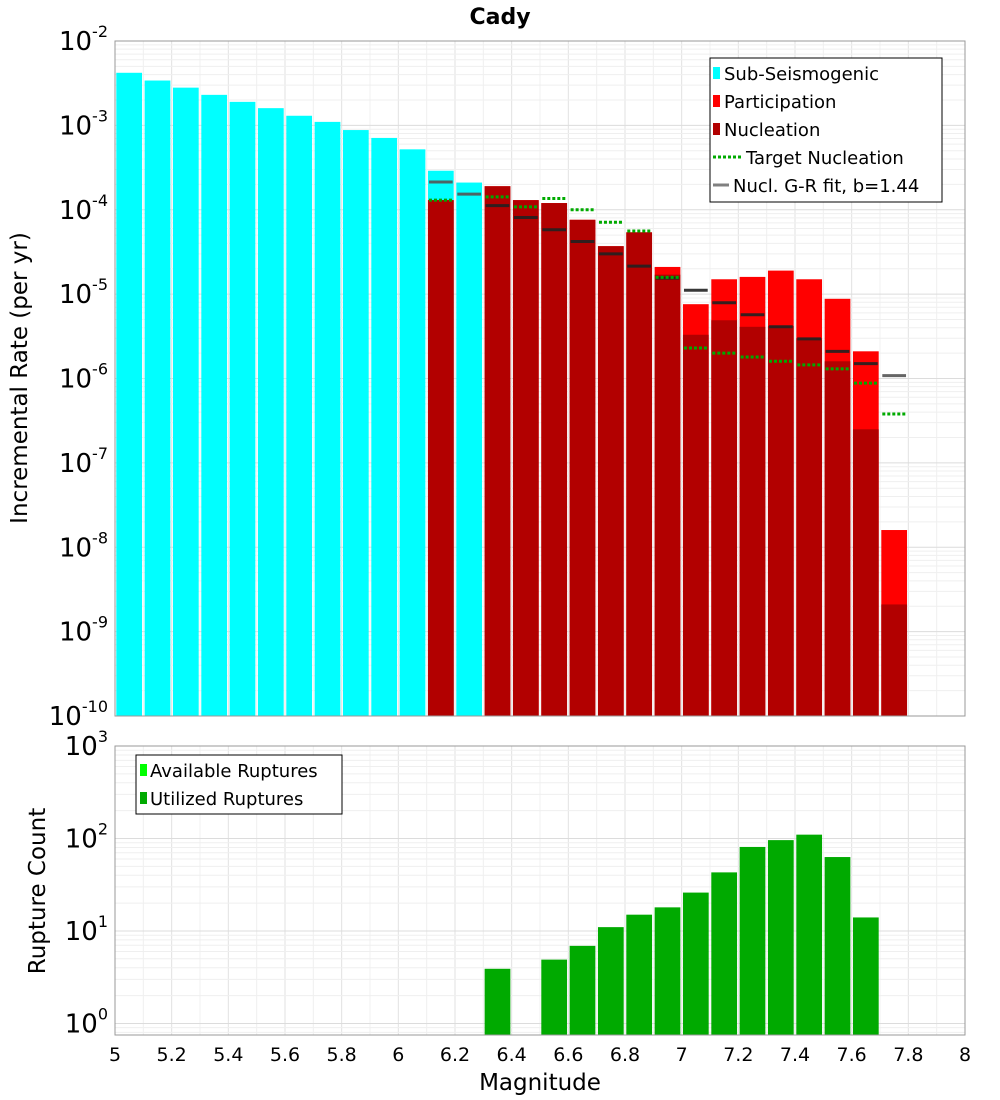  Describe the element at coordinates (795, 1055) in the screenshot. I see `x-tick-label: 7.4` at that location.